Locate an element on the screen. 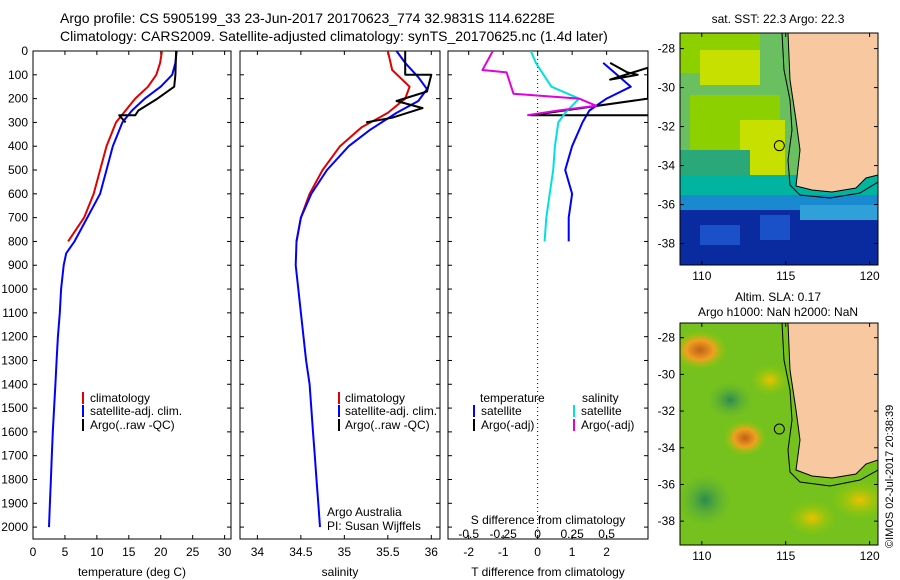  sla-map-axes: -28 -30 -32 -34 -36 -38 110 115 120 is located at coordinates (769, 443).